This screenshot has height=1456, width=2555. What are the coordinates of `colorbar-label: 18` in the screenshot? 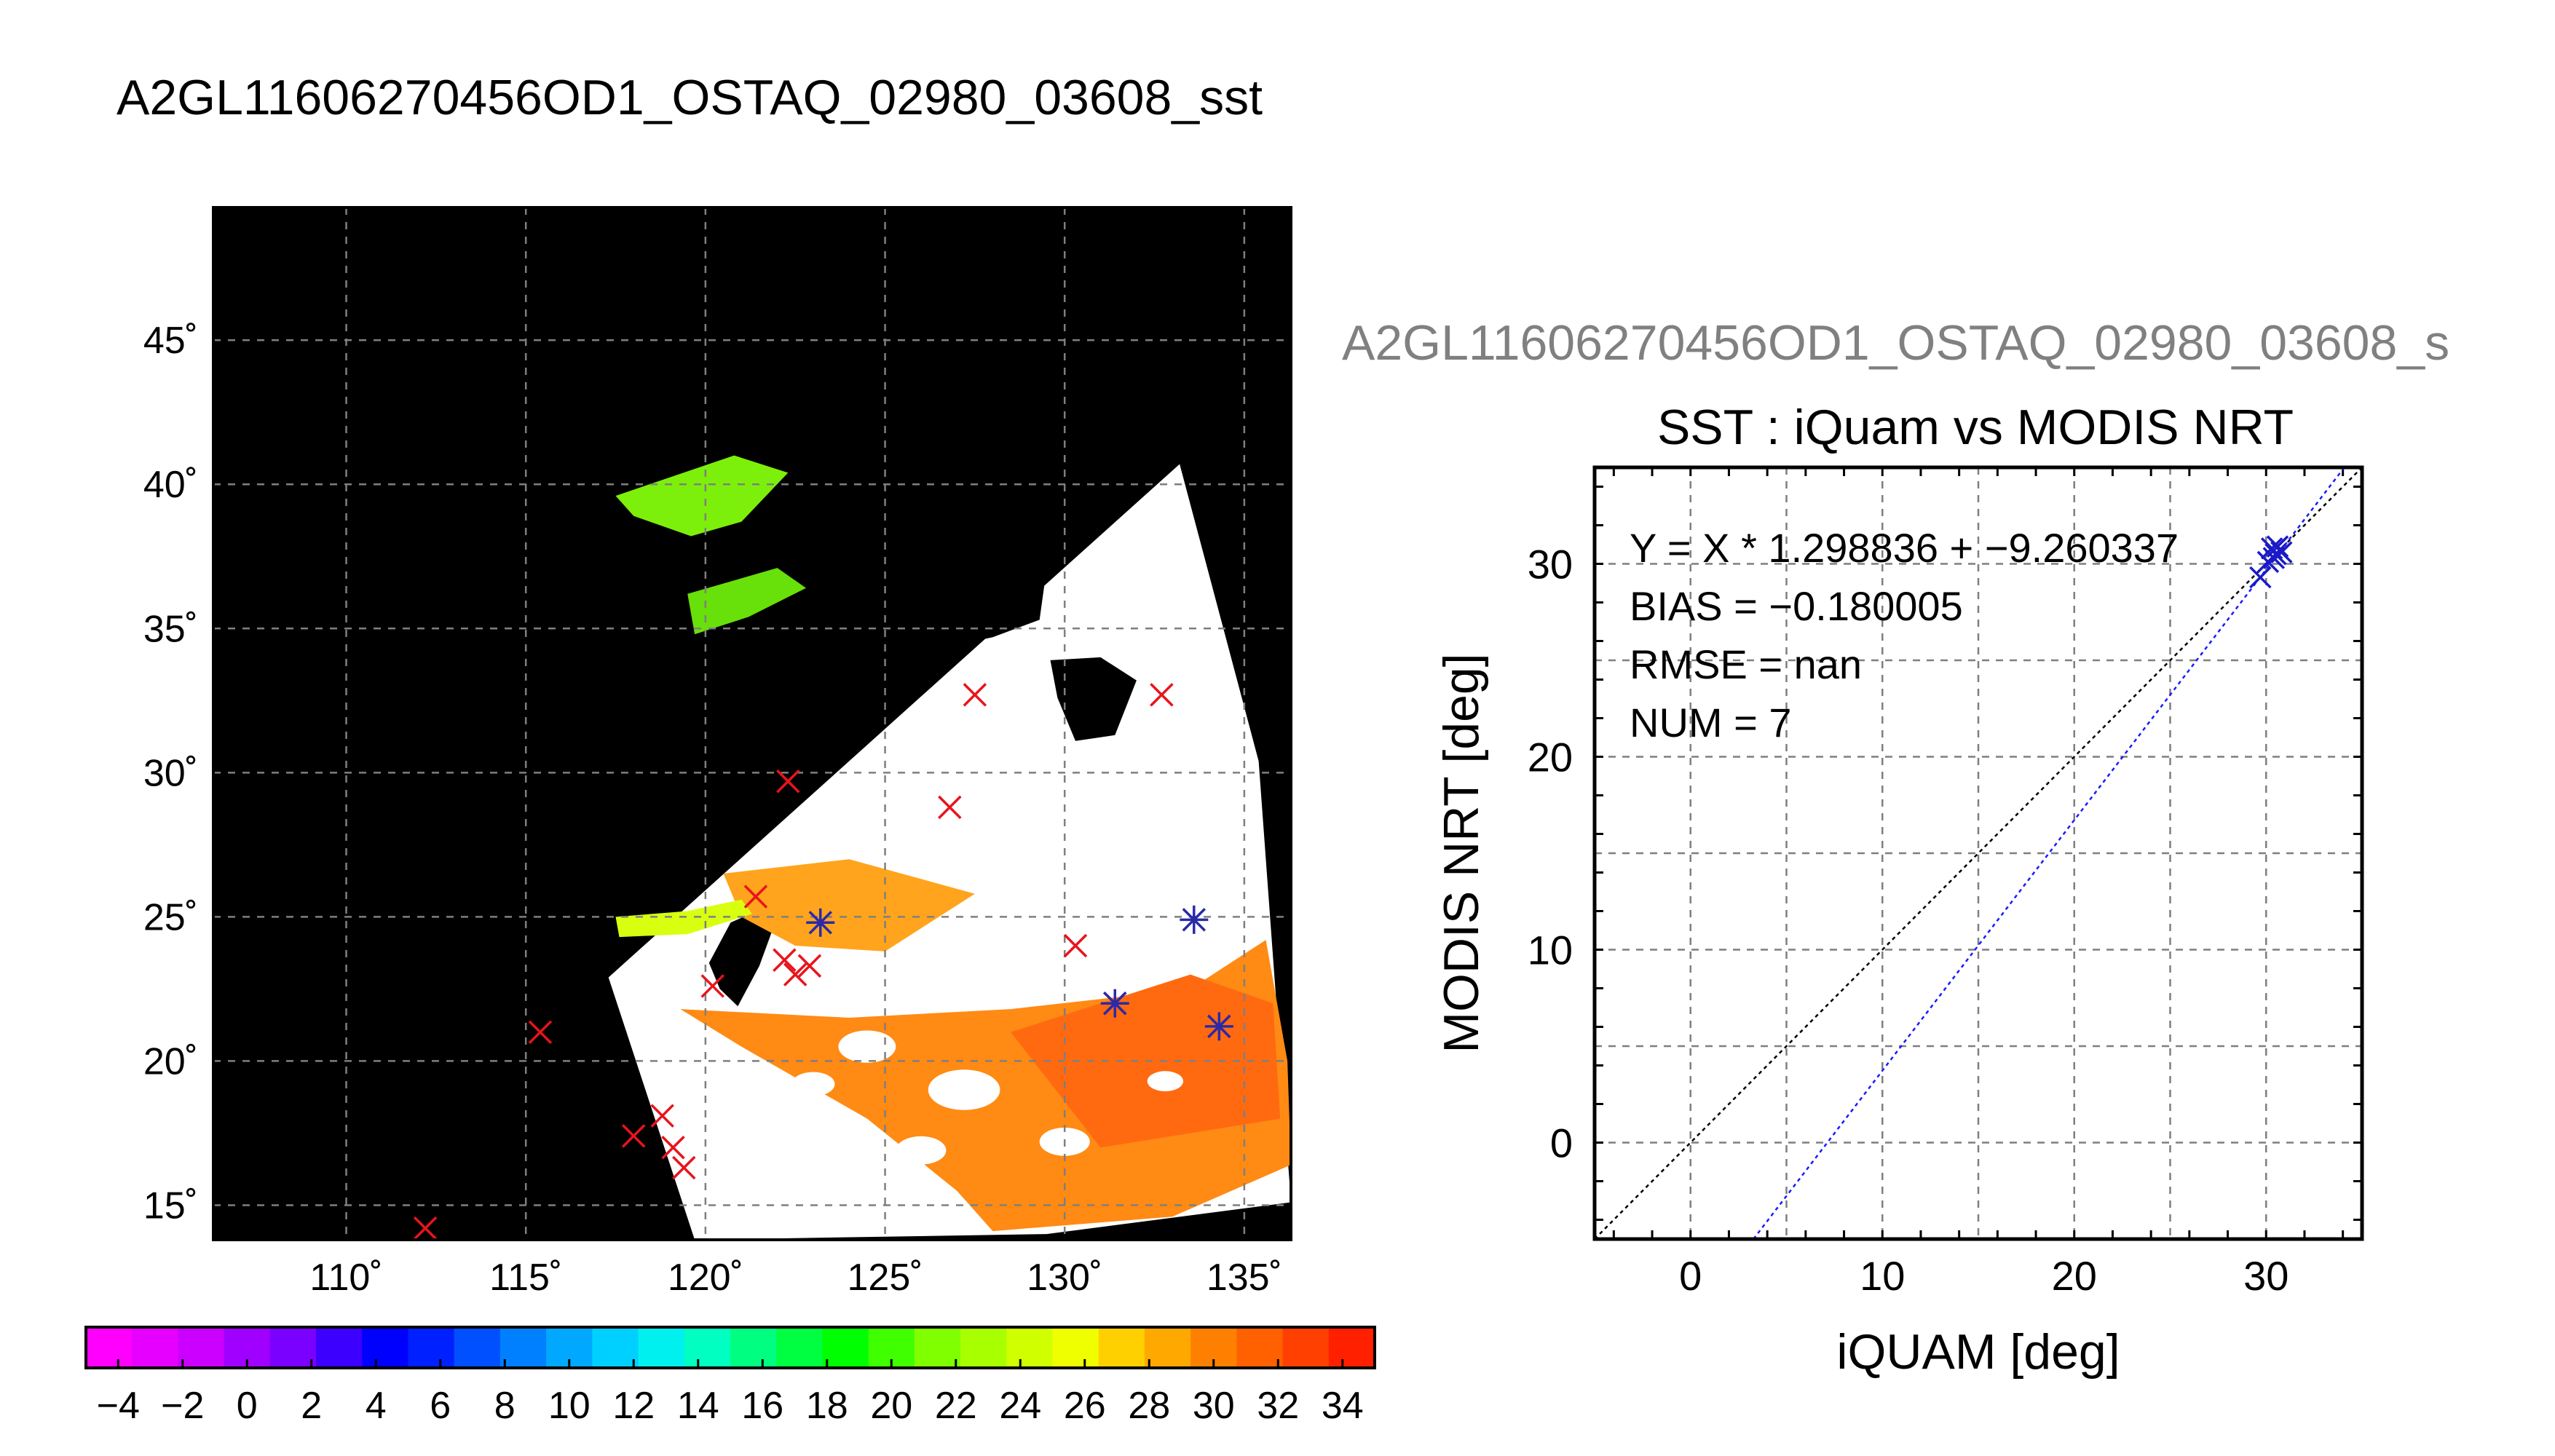 It's located at (827, 1406).